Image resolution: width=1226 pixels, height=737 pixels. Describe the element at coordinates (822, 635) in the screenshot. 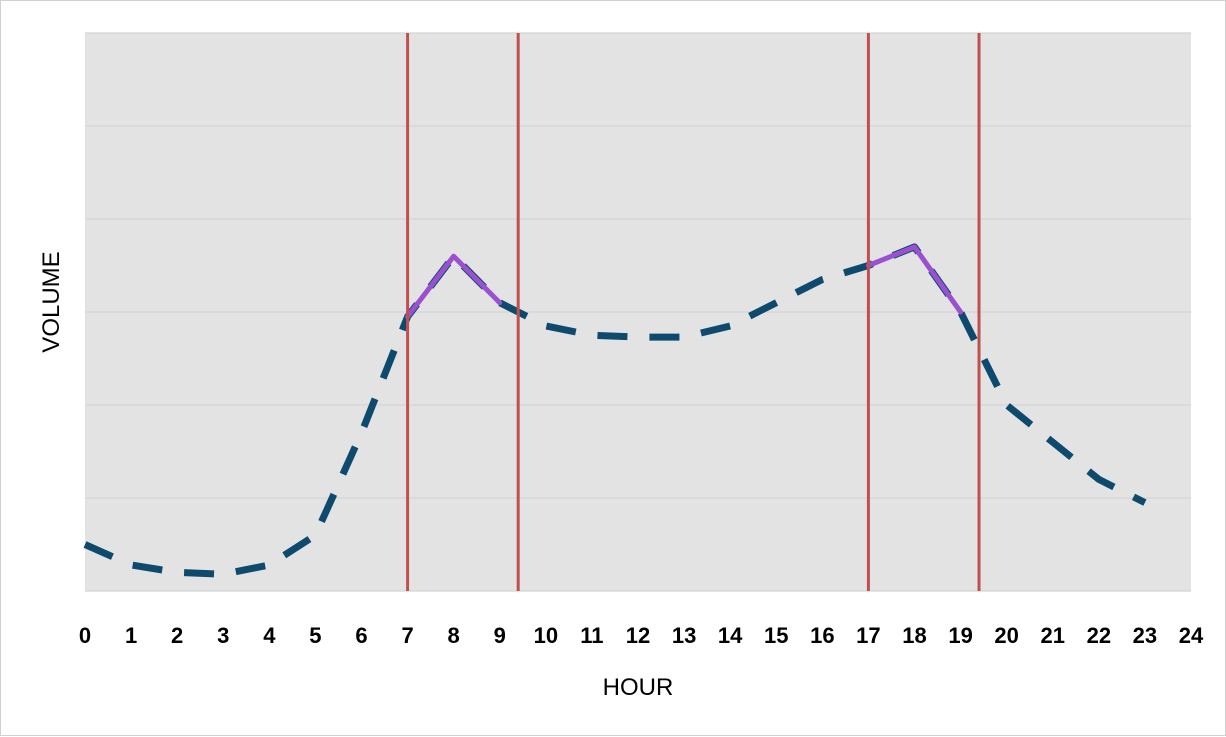

I see `x-tick-label: 16` at that location.